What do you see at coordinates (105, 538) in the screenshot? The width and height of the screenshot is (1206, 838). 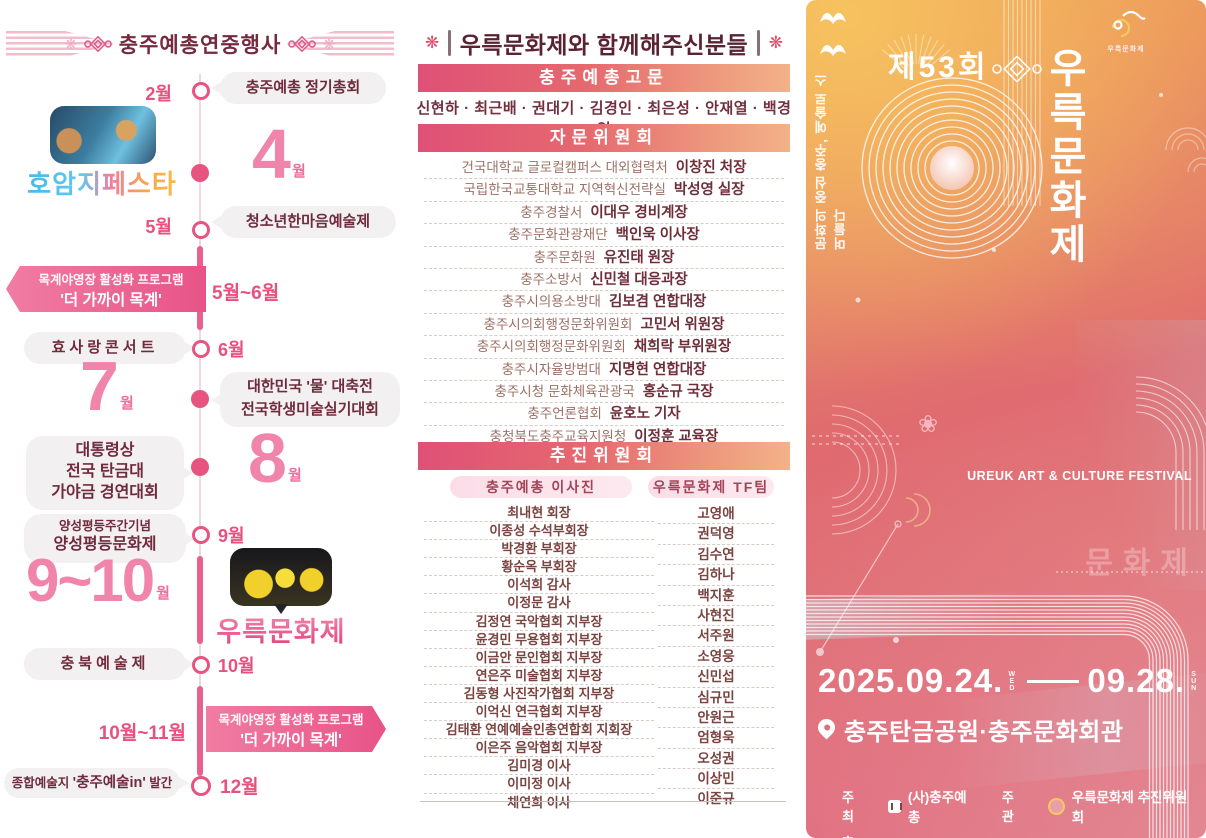 I see `event-bubble: 양성평등주간기념 양성평등문화제` at bounding box center [105, 538].